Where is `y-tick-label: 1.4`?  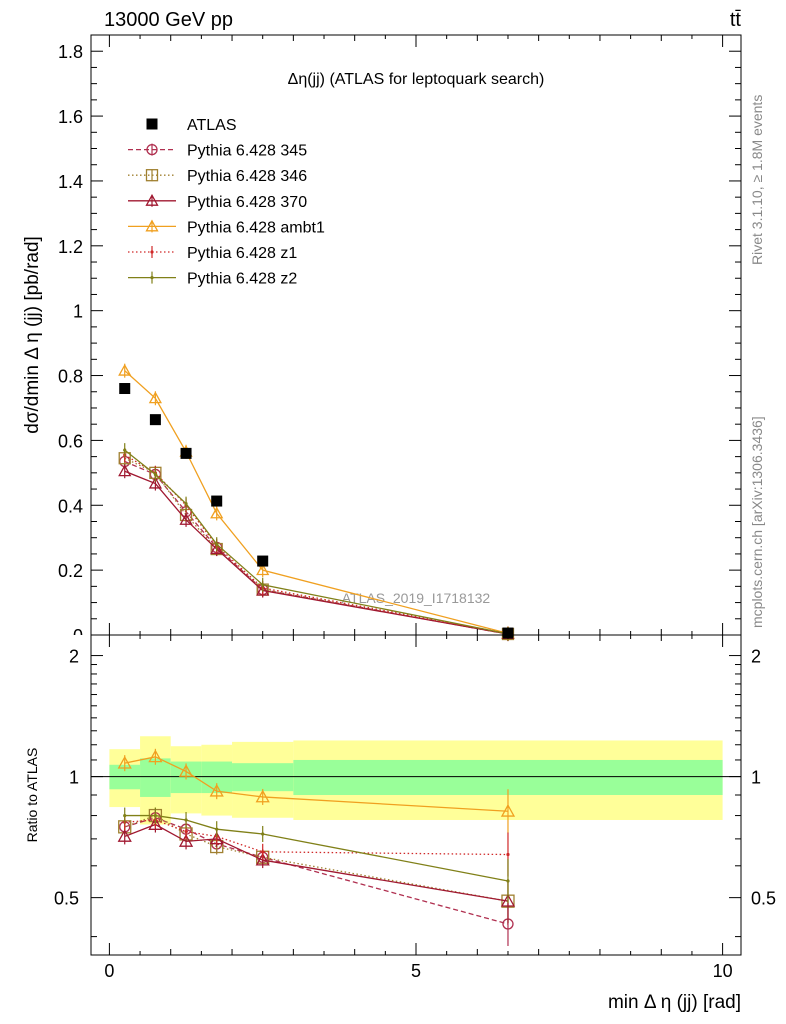 y-tick-label: 1.4 is located at coordinates (70, 182).